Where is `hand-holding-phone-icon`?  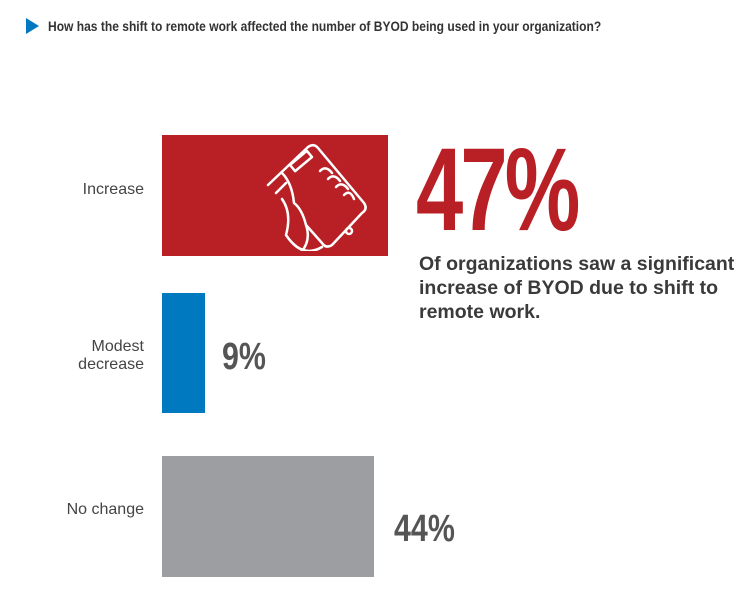 hand-holding-phone-icon is located at coordinates (316, 197).